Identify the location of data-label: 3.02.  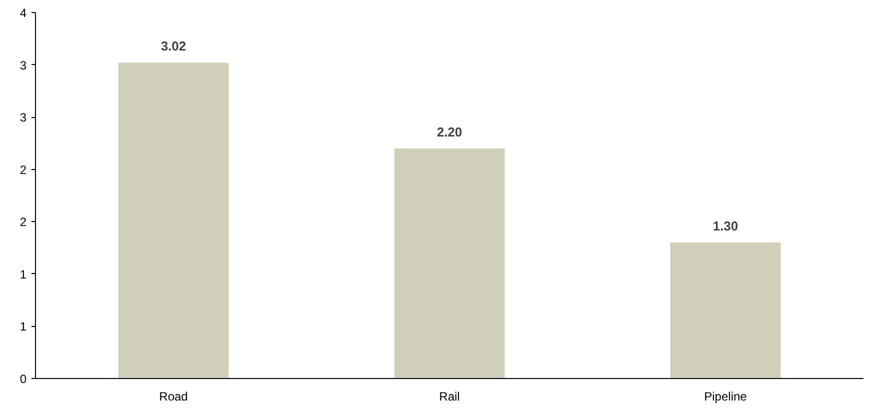
(173, 46).